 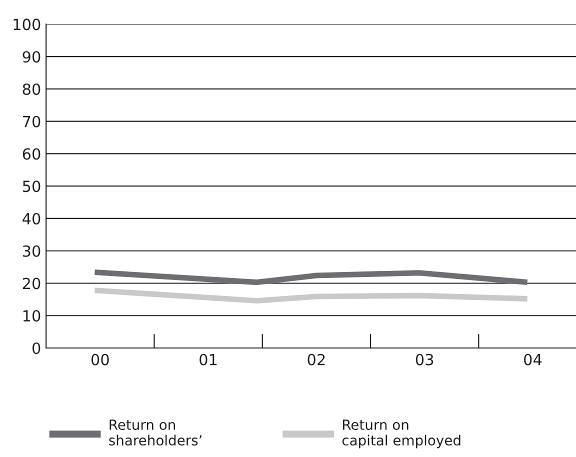 What do you see at coordinates (401, 434) in the screenshot?
I see `legend-label: Return on capital employed` at bounding box center [401, 434].